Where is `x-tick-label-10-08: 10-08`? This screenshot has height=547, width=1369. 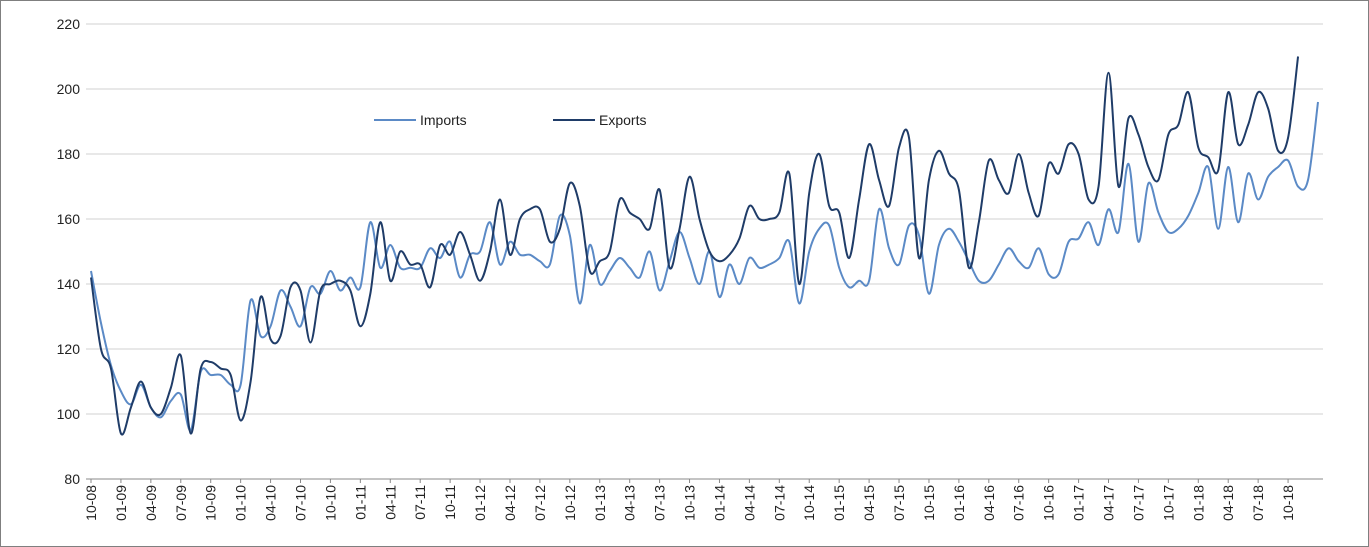
x-tick-label-10-08: 10-08 is located at coordinates (91, 503).